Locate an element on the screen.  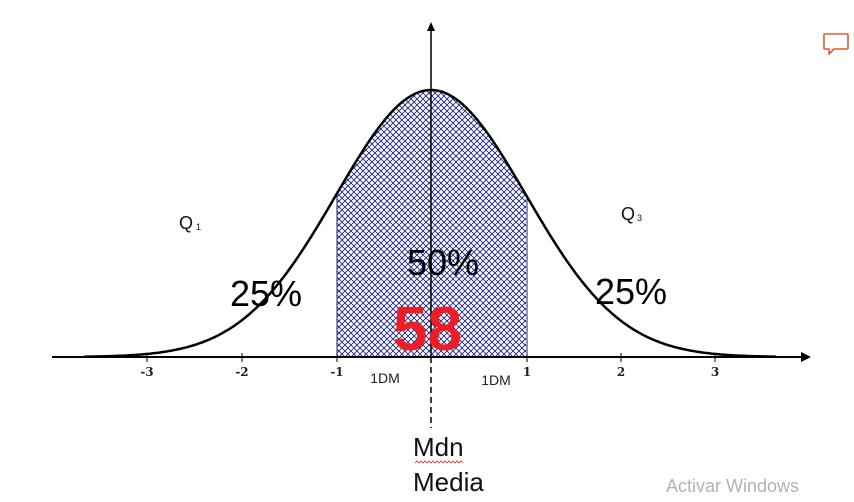
q1-label: Q 1 is located at coordinates (190, 223).